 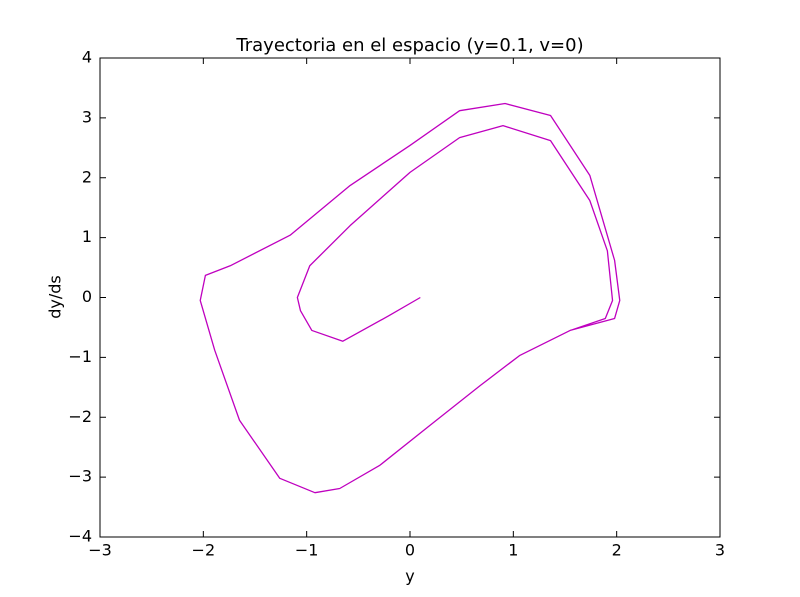 I want to click on x-tick-label: −3, so click(x=100, y=550).